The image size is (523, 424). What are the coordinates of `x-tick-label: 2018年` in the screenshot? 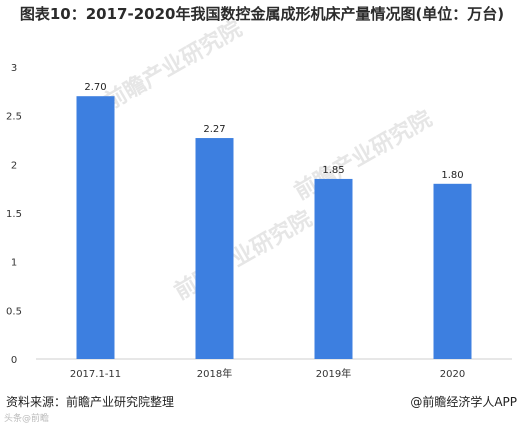 It's located at (214, 373).